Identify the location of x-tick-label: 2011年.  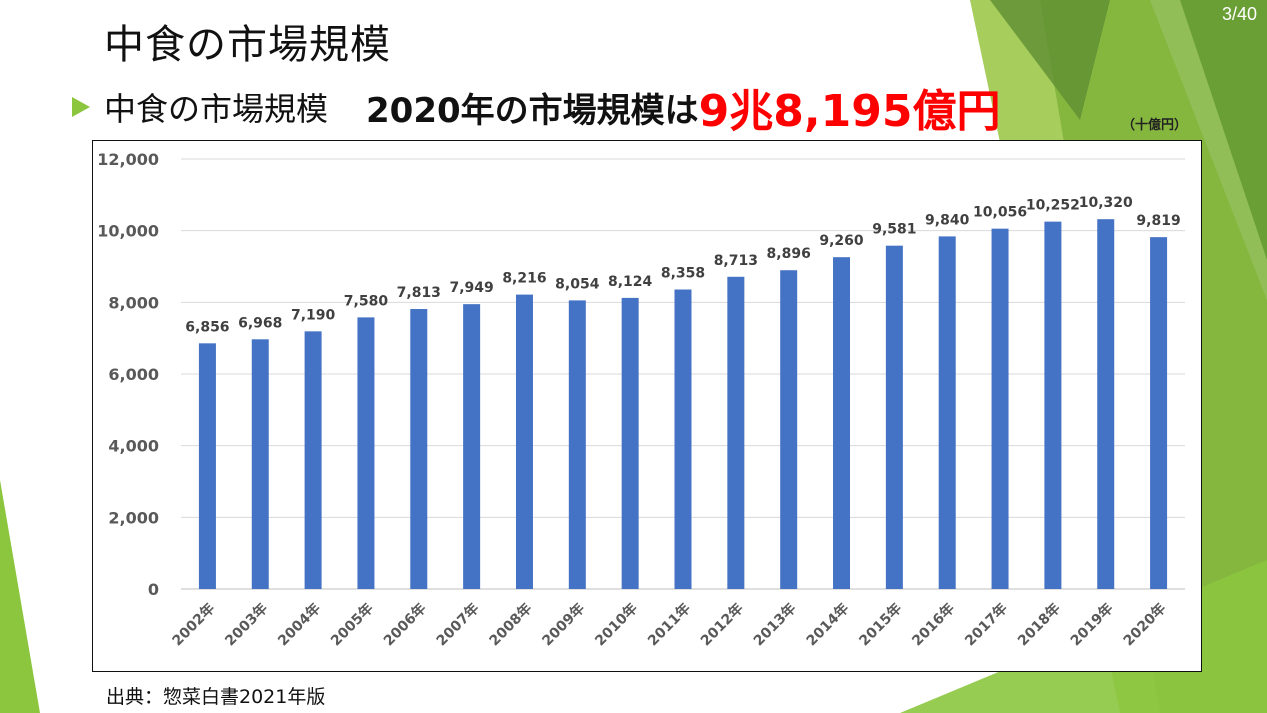
(668, 624).